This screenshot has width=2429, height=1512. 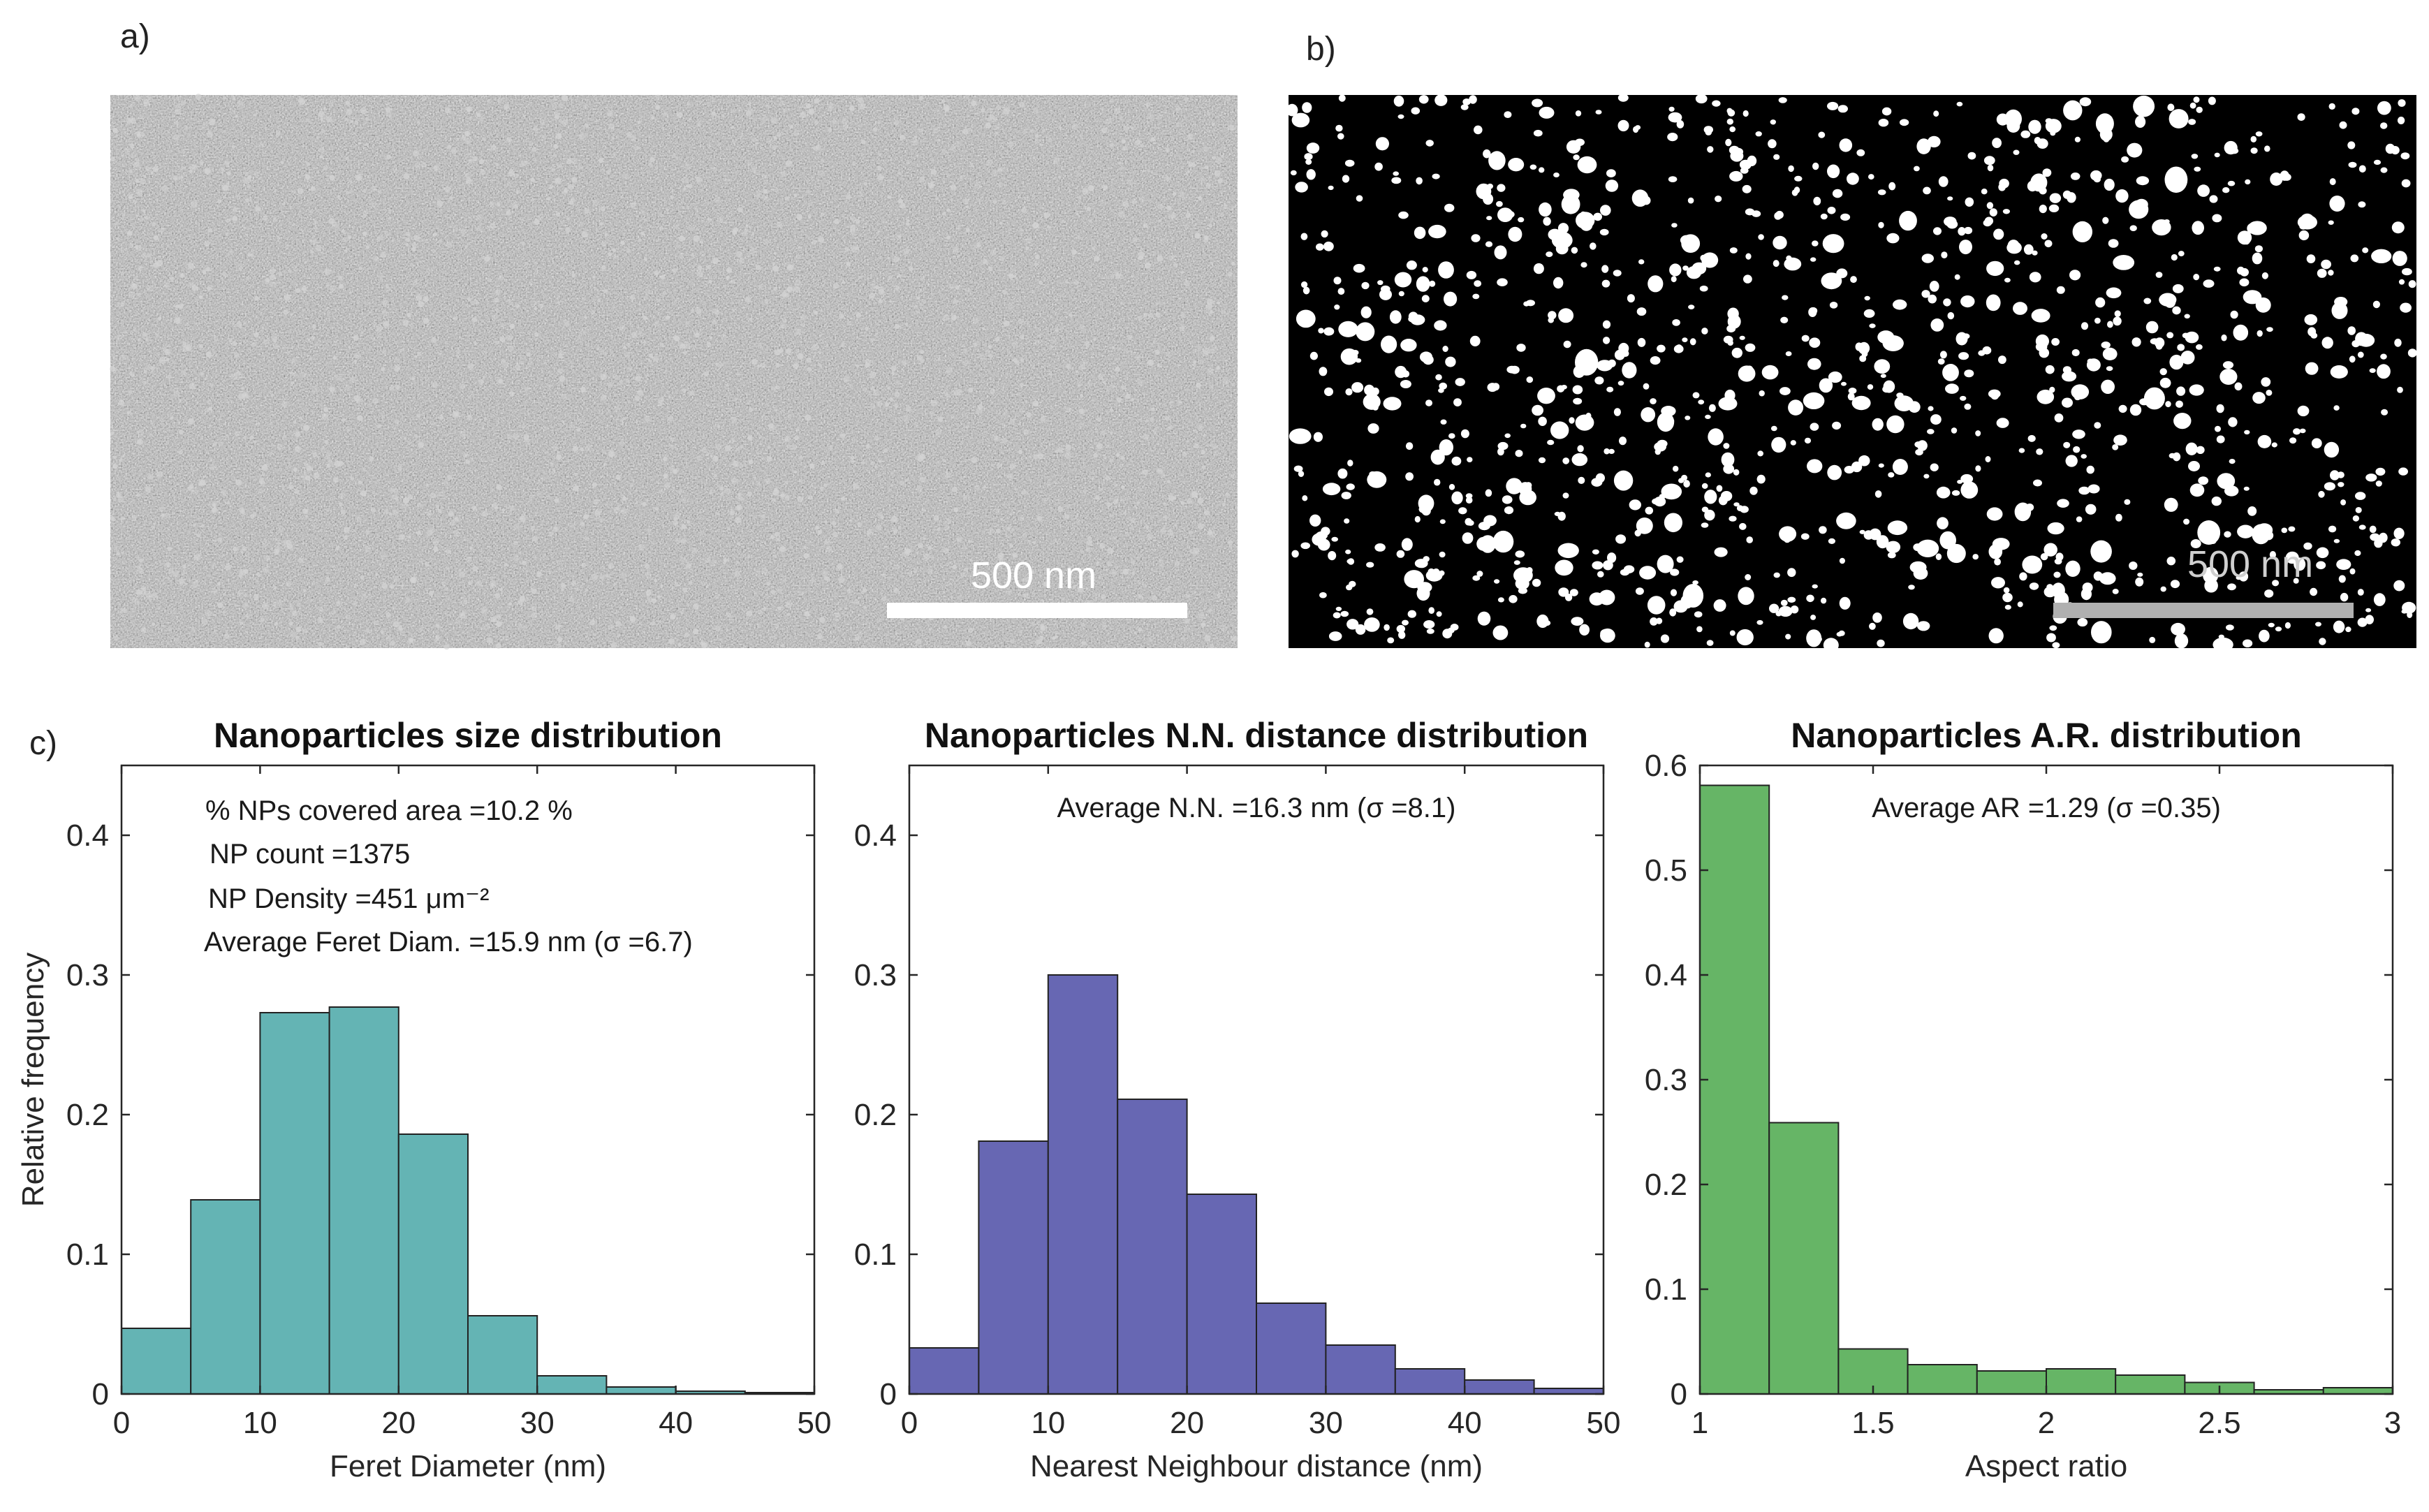 I want to click on y-tick-label: 0.6, so click(x=1666, y=766).